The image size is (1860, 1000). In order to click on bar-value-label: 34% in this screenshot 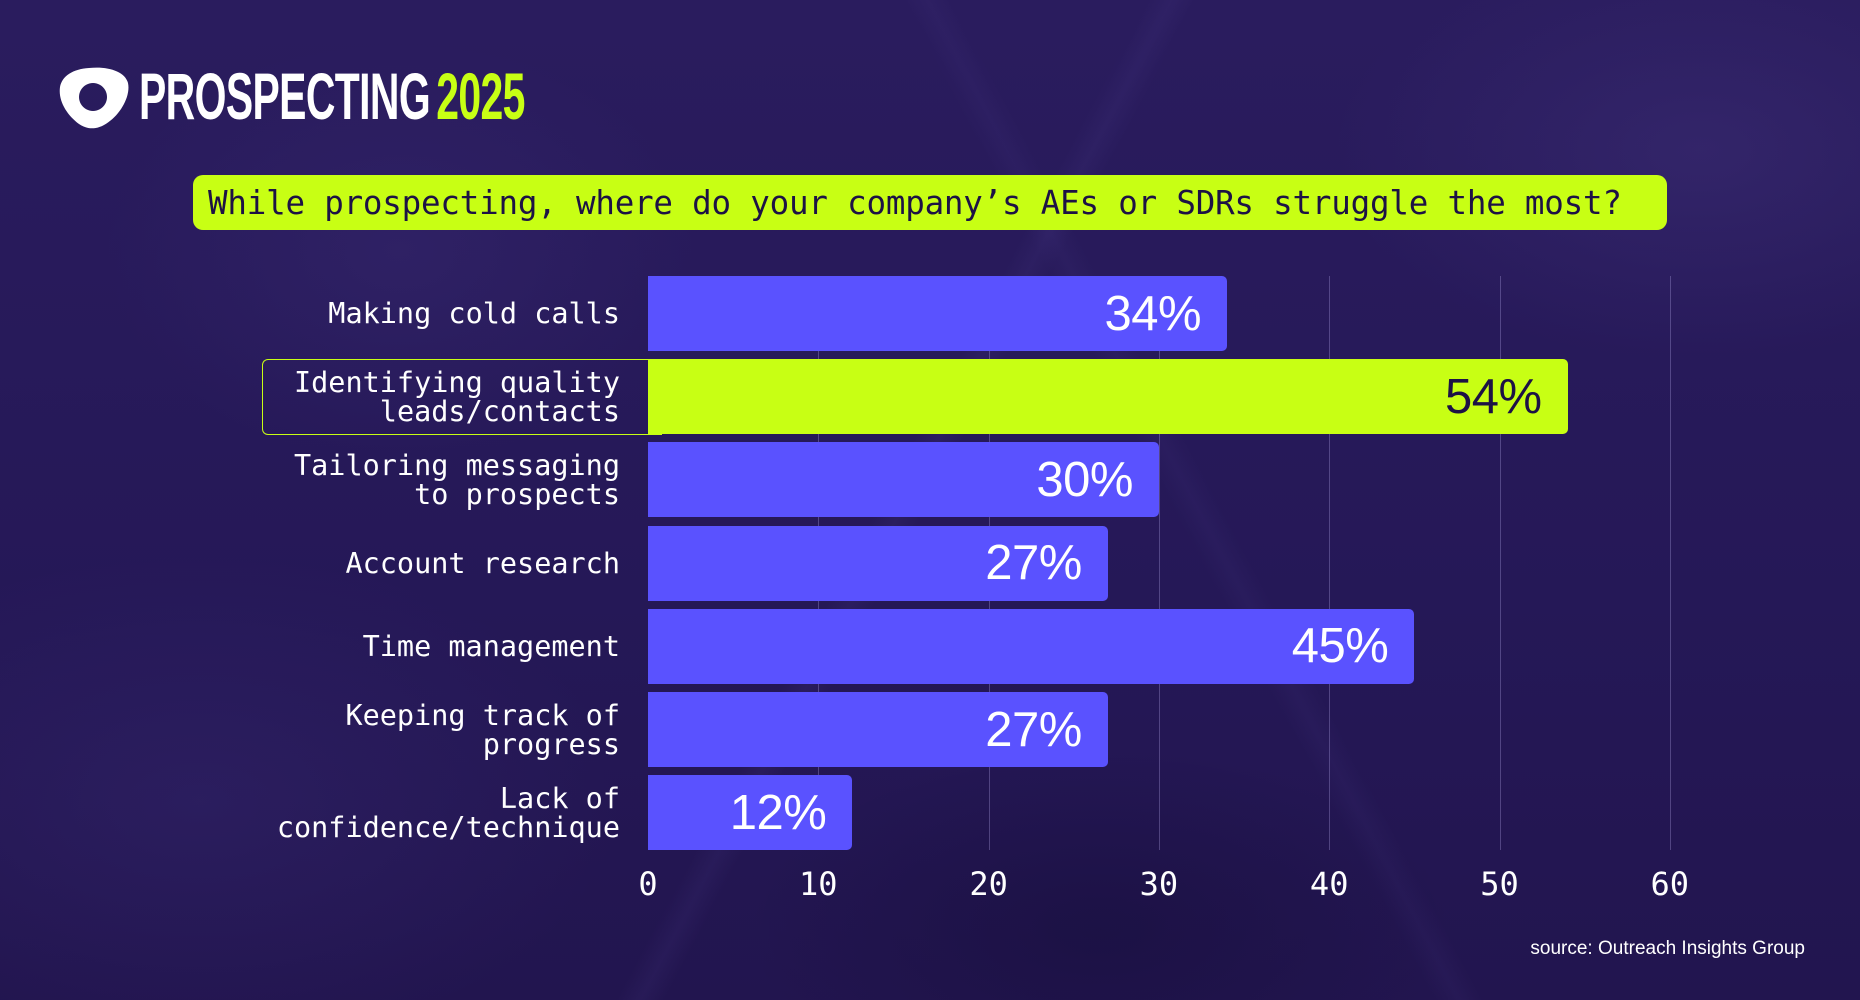, I will do `click(1153, 313)`.